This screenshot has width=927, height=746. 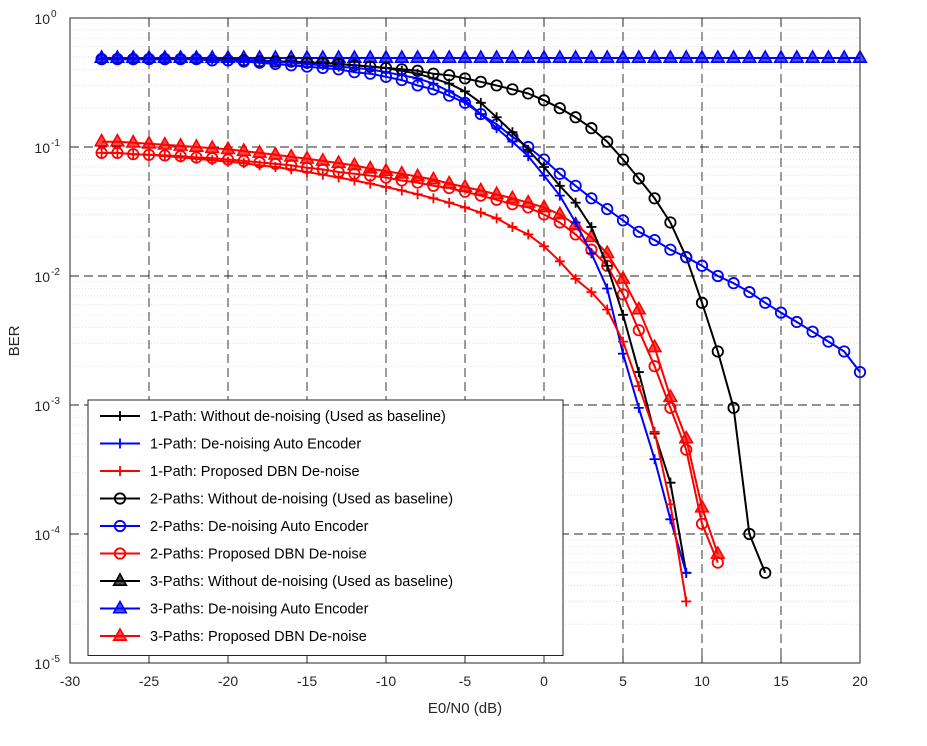 I want to click on x-tick-label: 0, so click(x=544, y=681).